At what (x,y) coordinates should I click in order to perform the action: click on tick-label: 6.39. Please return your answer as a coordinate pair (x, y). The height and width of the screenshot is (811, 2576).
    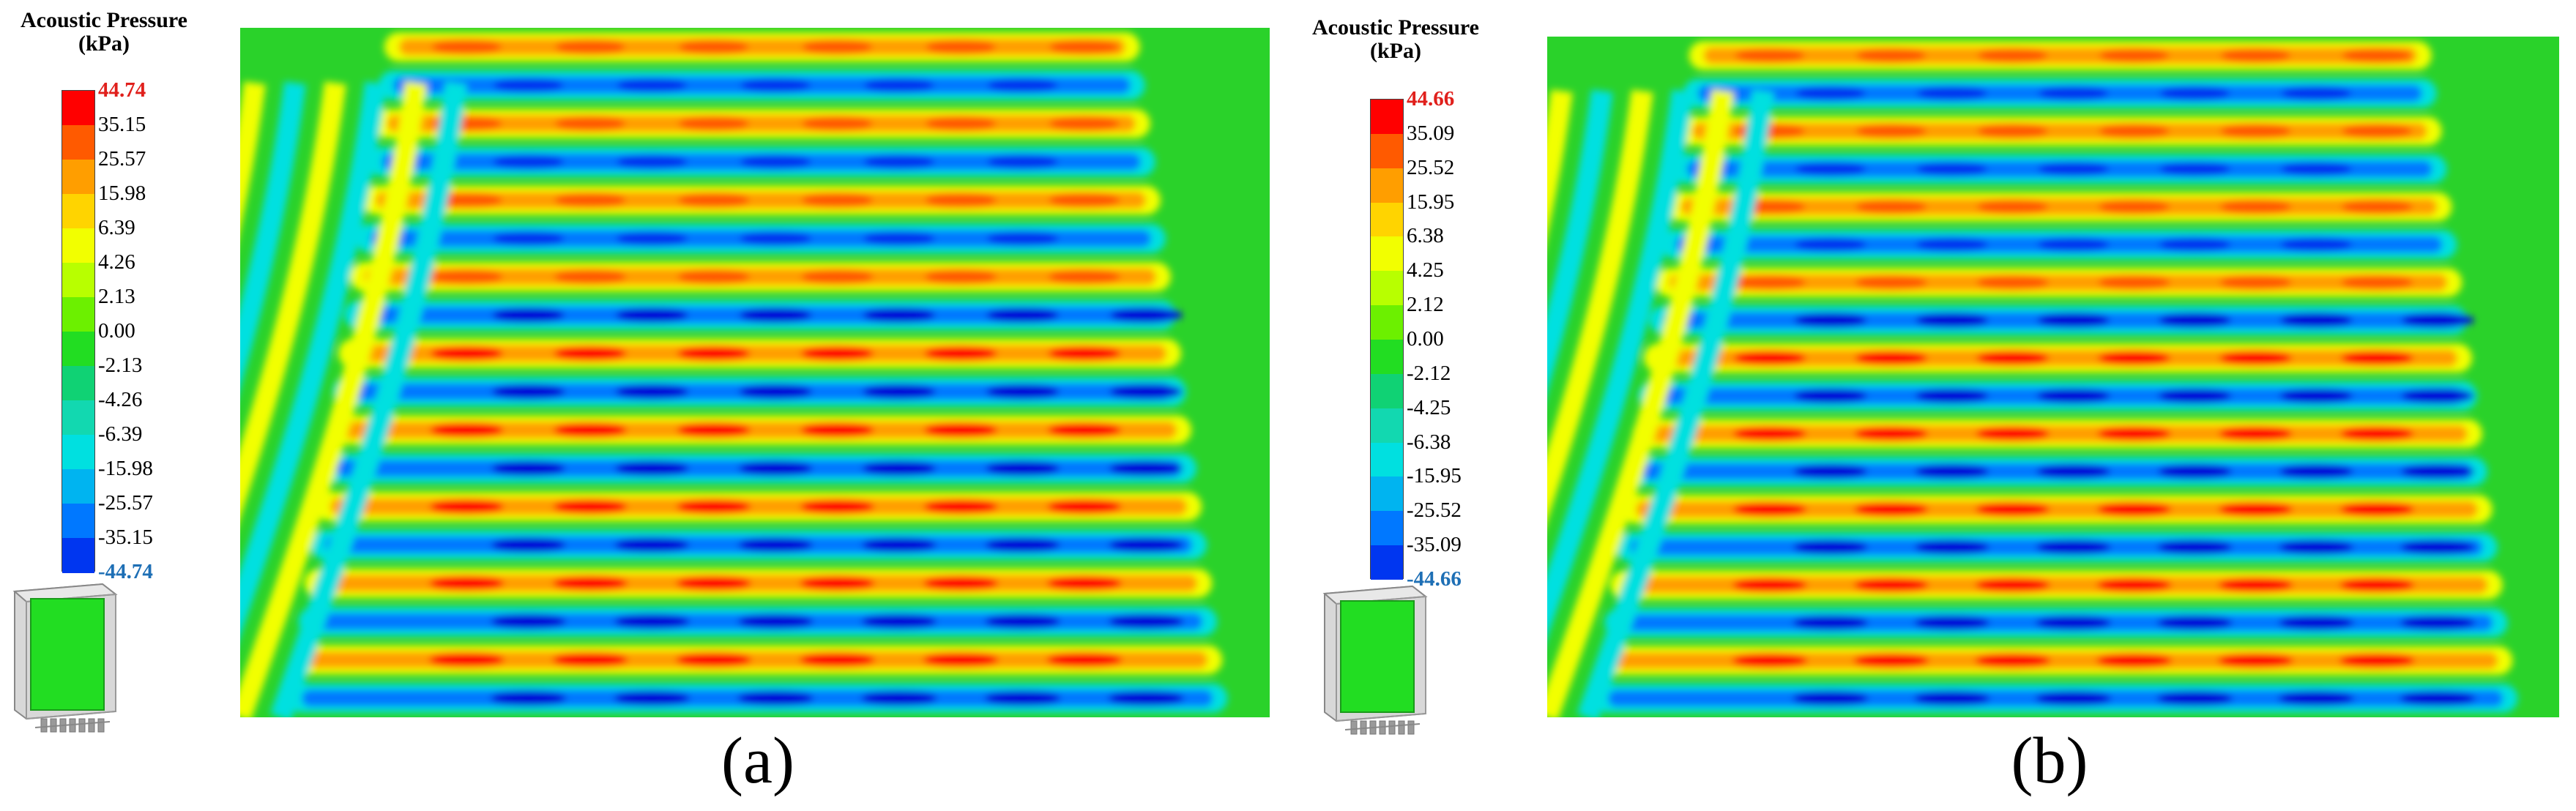
    Looking at the image, I should click on (116, 228).